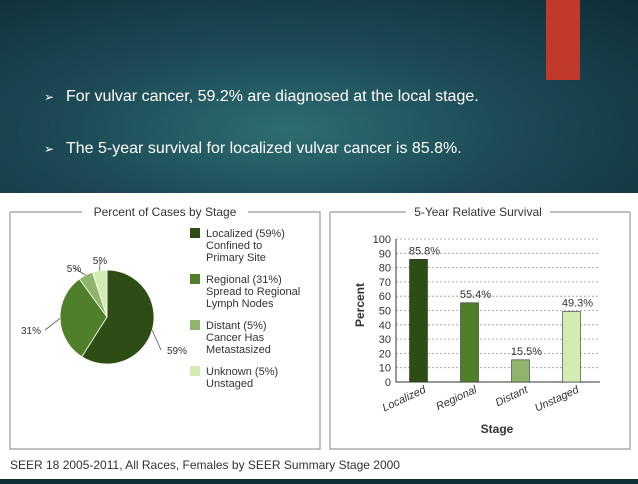 This screenshot has width=638, height=484. What do you see at coordinates (456, 398) in the screenshot?
I see `x-tick-label: Regional` at bounding box center [456, 398].